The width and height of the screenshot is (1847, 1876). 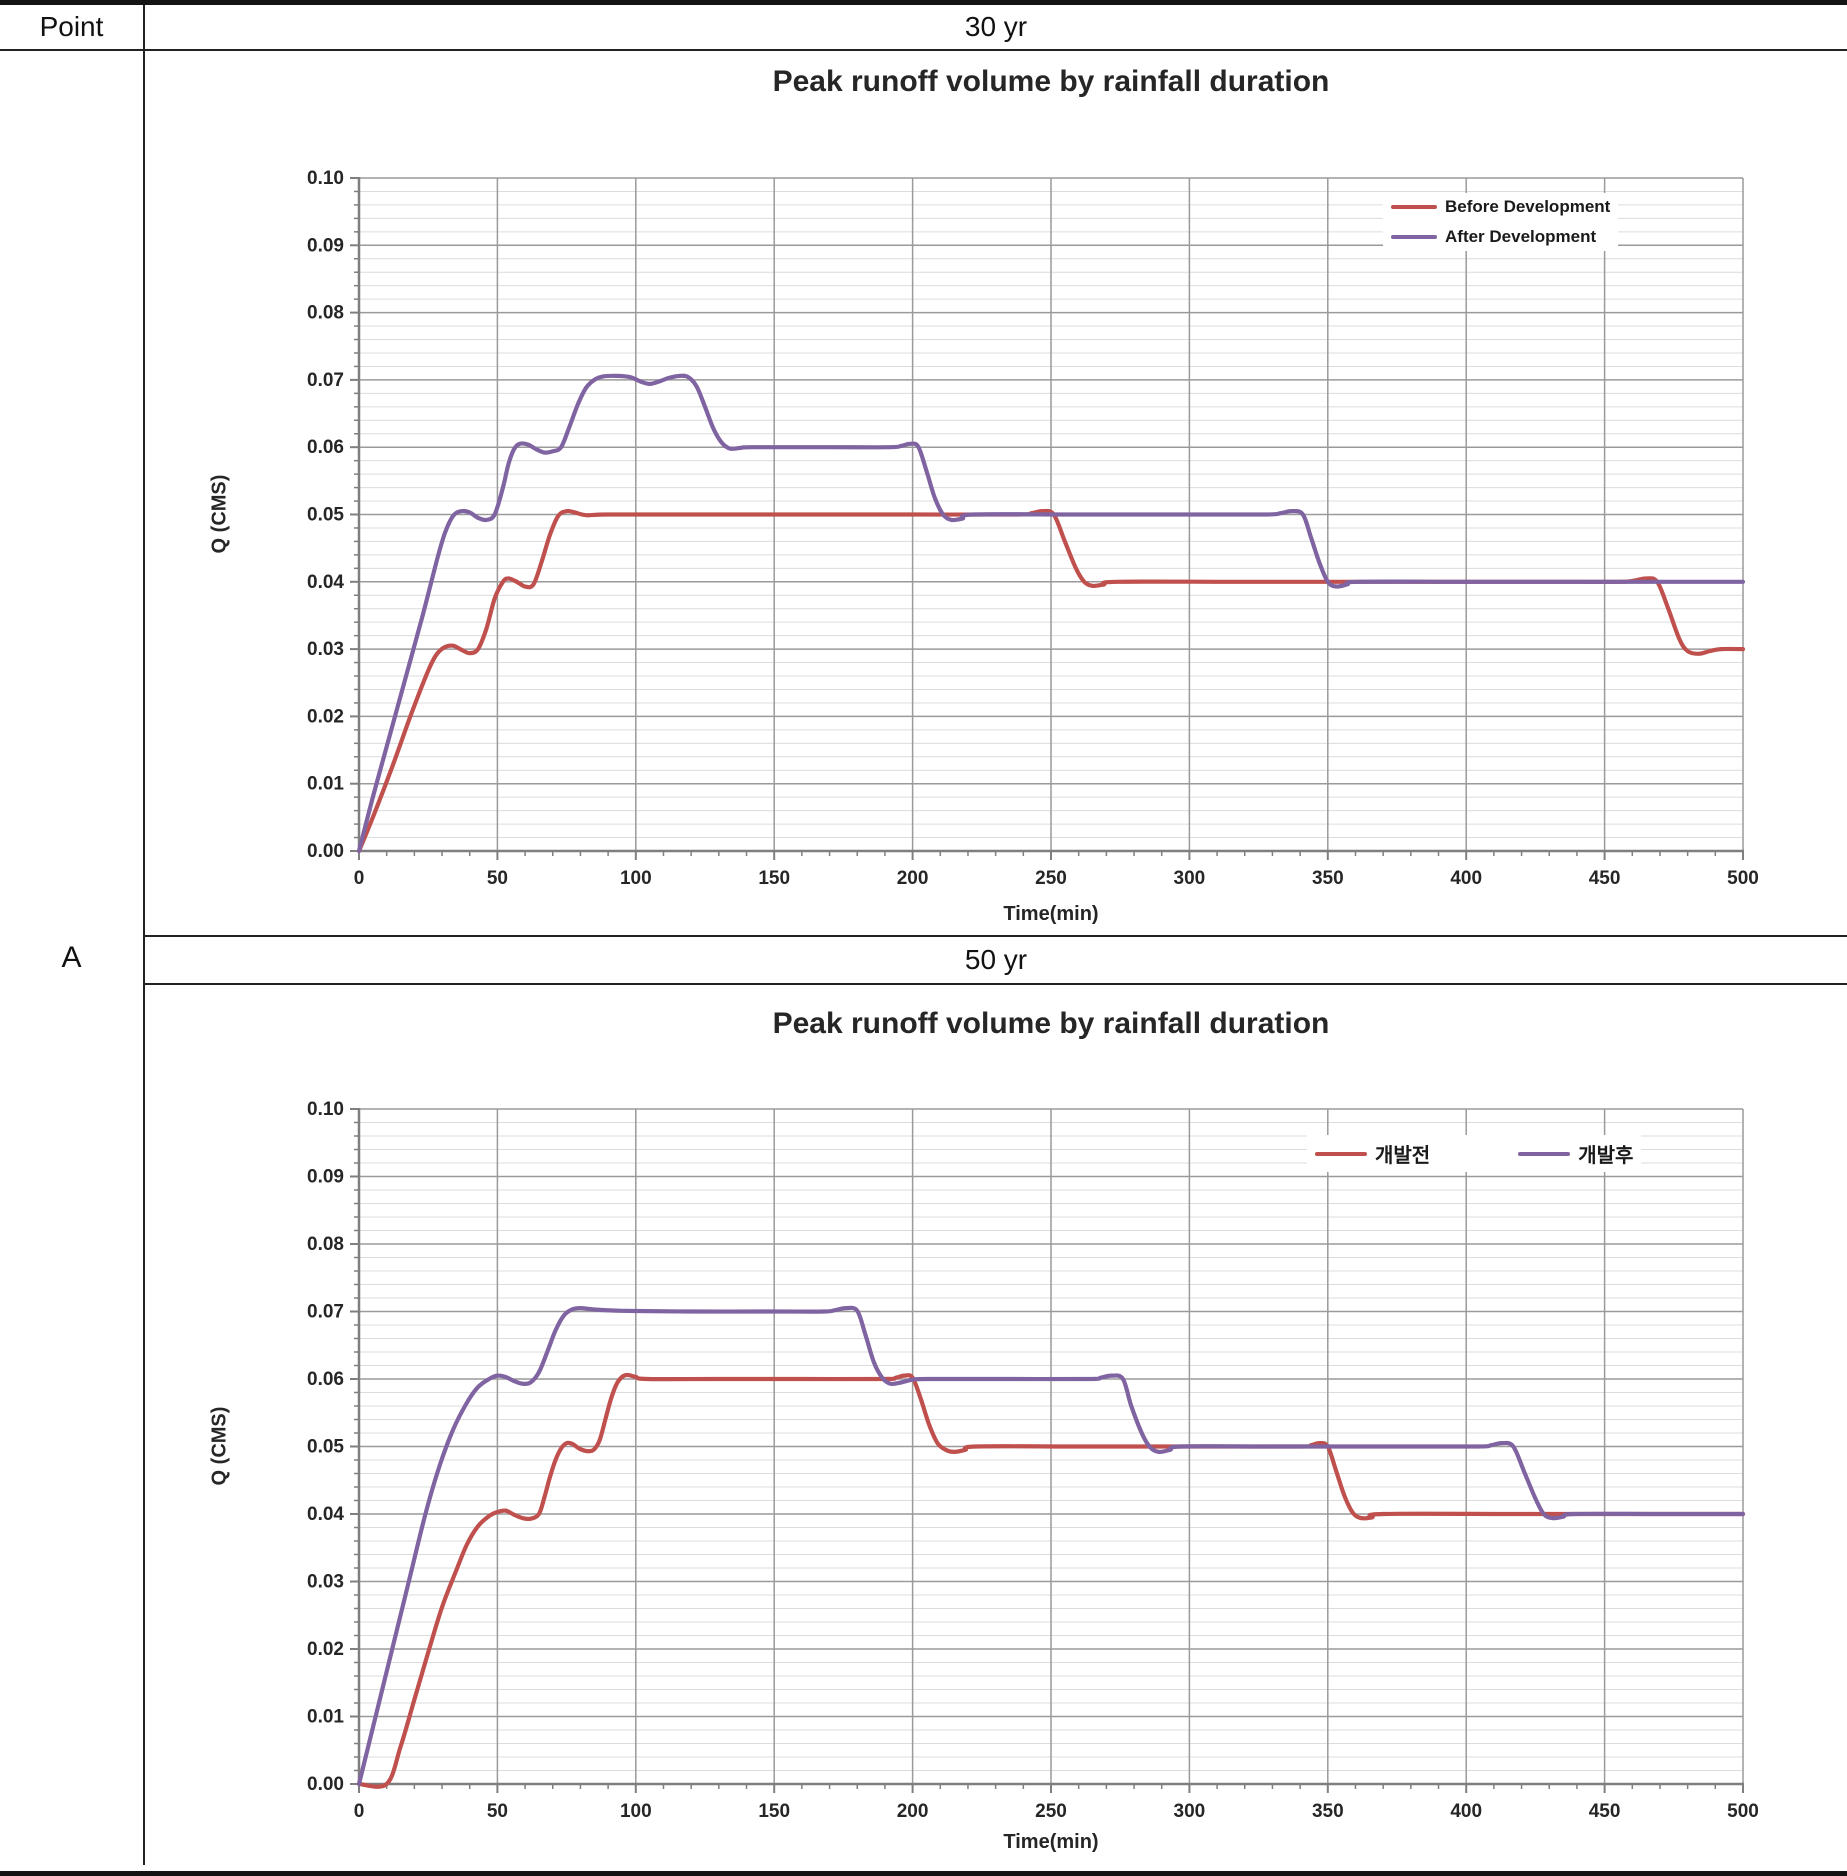 I want to click on col-header-50yr: 50 yr, so click(x=996, y=961).